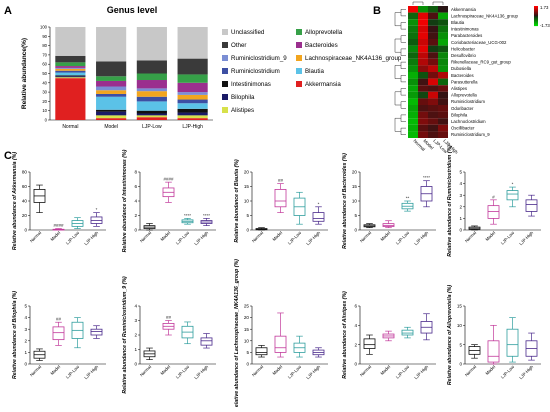  I want to click on y-tick-label: 50, so click(44, 73).